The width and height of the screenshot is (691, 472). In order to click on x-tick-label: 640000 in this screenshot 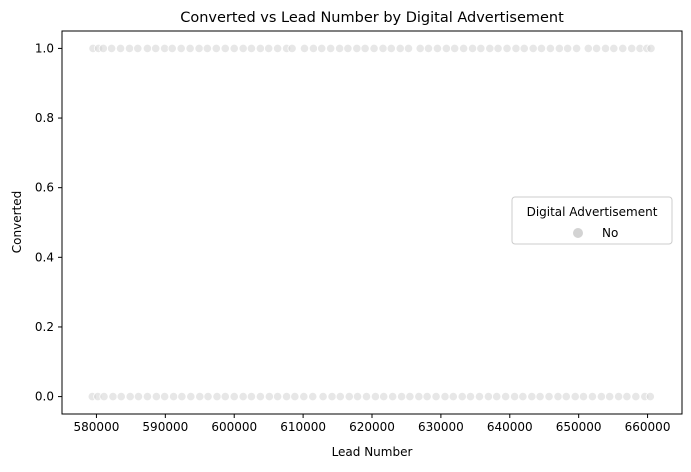, I will do `click(510, 427)`.